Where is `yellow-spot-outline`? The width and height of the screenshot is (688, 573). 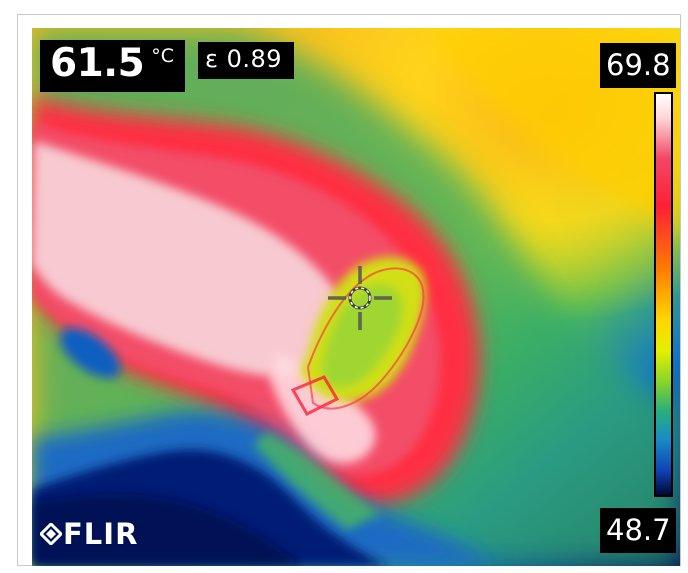 yellow-spot-outline is located at coordinates (365, 338).